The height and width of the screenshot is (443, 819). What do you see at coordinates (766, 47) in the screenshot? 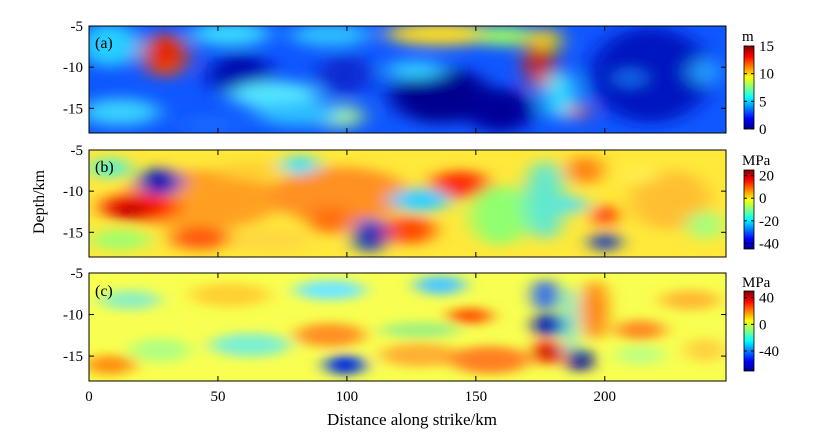
I see `colorbar-tick-label: 15` at bounding box center [766, 47].